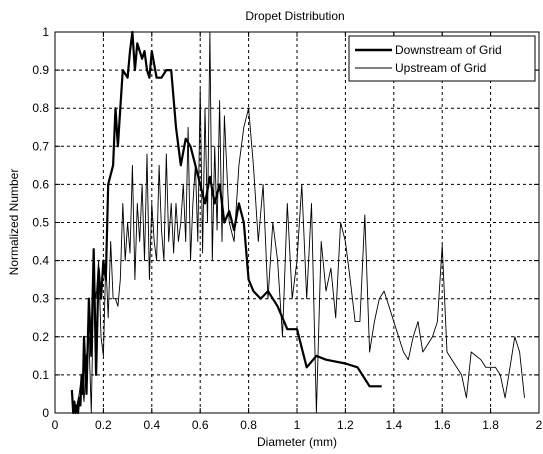  Describe the element at coordinates (345, 425) in the screenshot. I see `x-tick-label: 1.2` at that location.